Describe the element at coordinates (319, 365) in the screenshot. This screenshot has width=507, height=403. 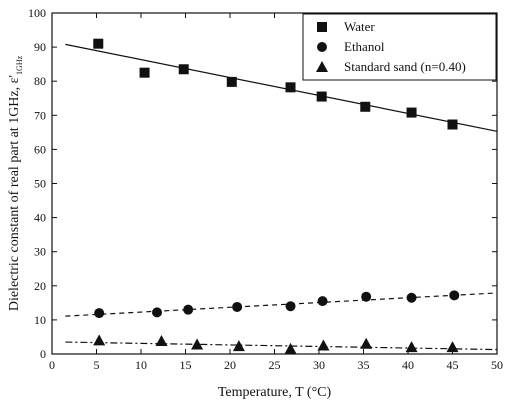
I see `x-tick-label: 30` at that location.